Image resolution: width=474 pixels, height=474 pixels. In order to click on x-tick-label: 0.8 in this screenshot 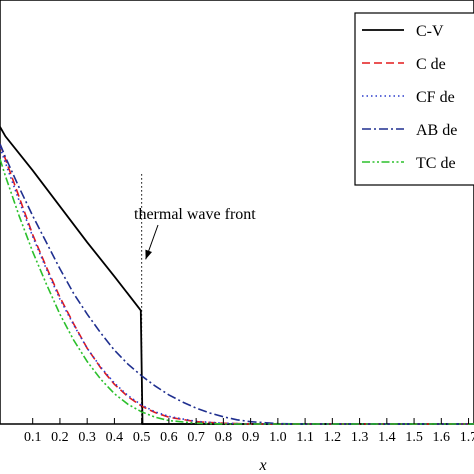, I will do `click(224, 437)`.